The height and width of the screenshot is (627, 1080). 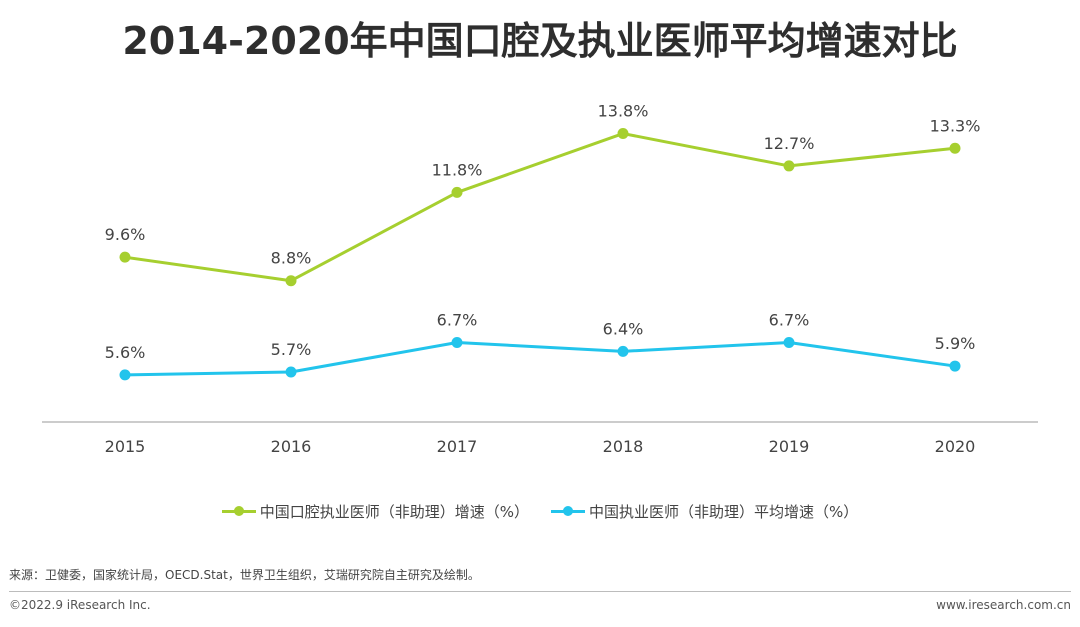 I want to click on legend-item-physician: 中国执业医师（非助理）平均增速（%）, so click(x=704, y=511).